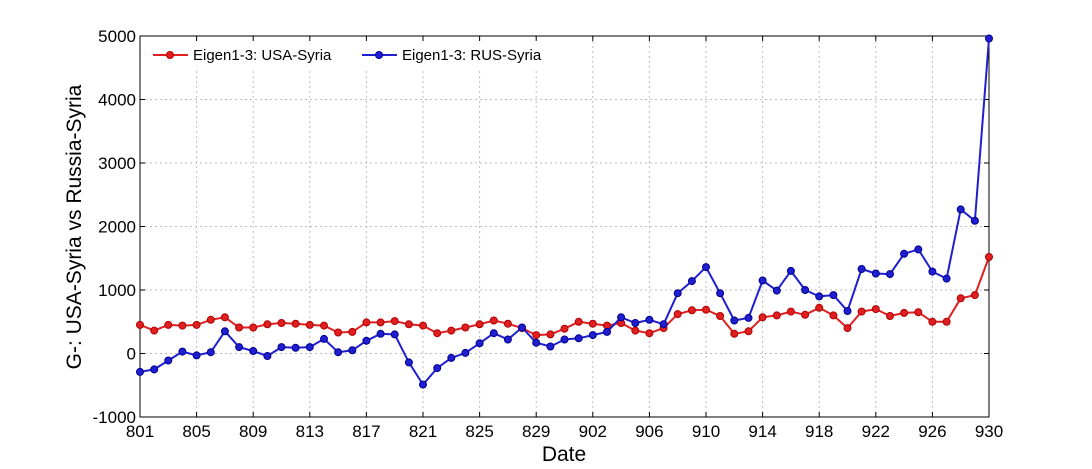 The image size is (1092, 469). I want to click on y-tick-label: 4000, so click(117, 100).